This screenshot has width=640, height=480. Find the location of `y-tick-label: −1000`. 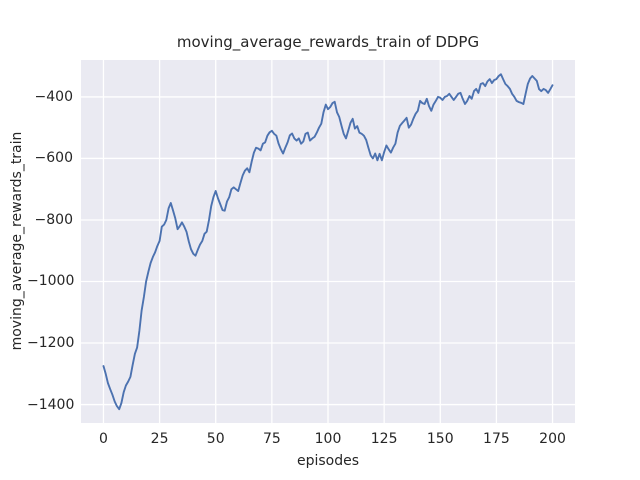

y-tick-label: −1000 is located at coordinates (51, 281).